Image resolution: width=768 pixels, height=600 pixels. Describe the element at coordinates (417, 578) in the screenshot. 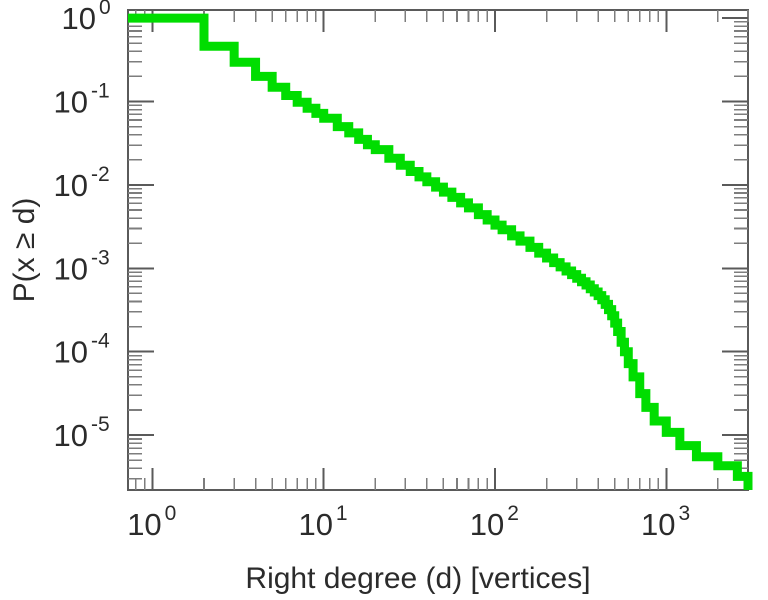

I see `x-axis-title: Right degree (d) [vertices]` at that location.